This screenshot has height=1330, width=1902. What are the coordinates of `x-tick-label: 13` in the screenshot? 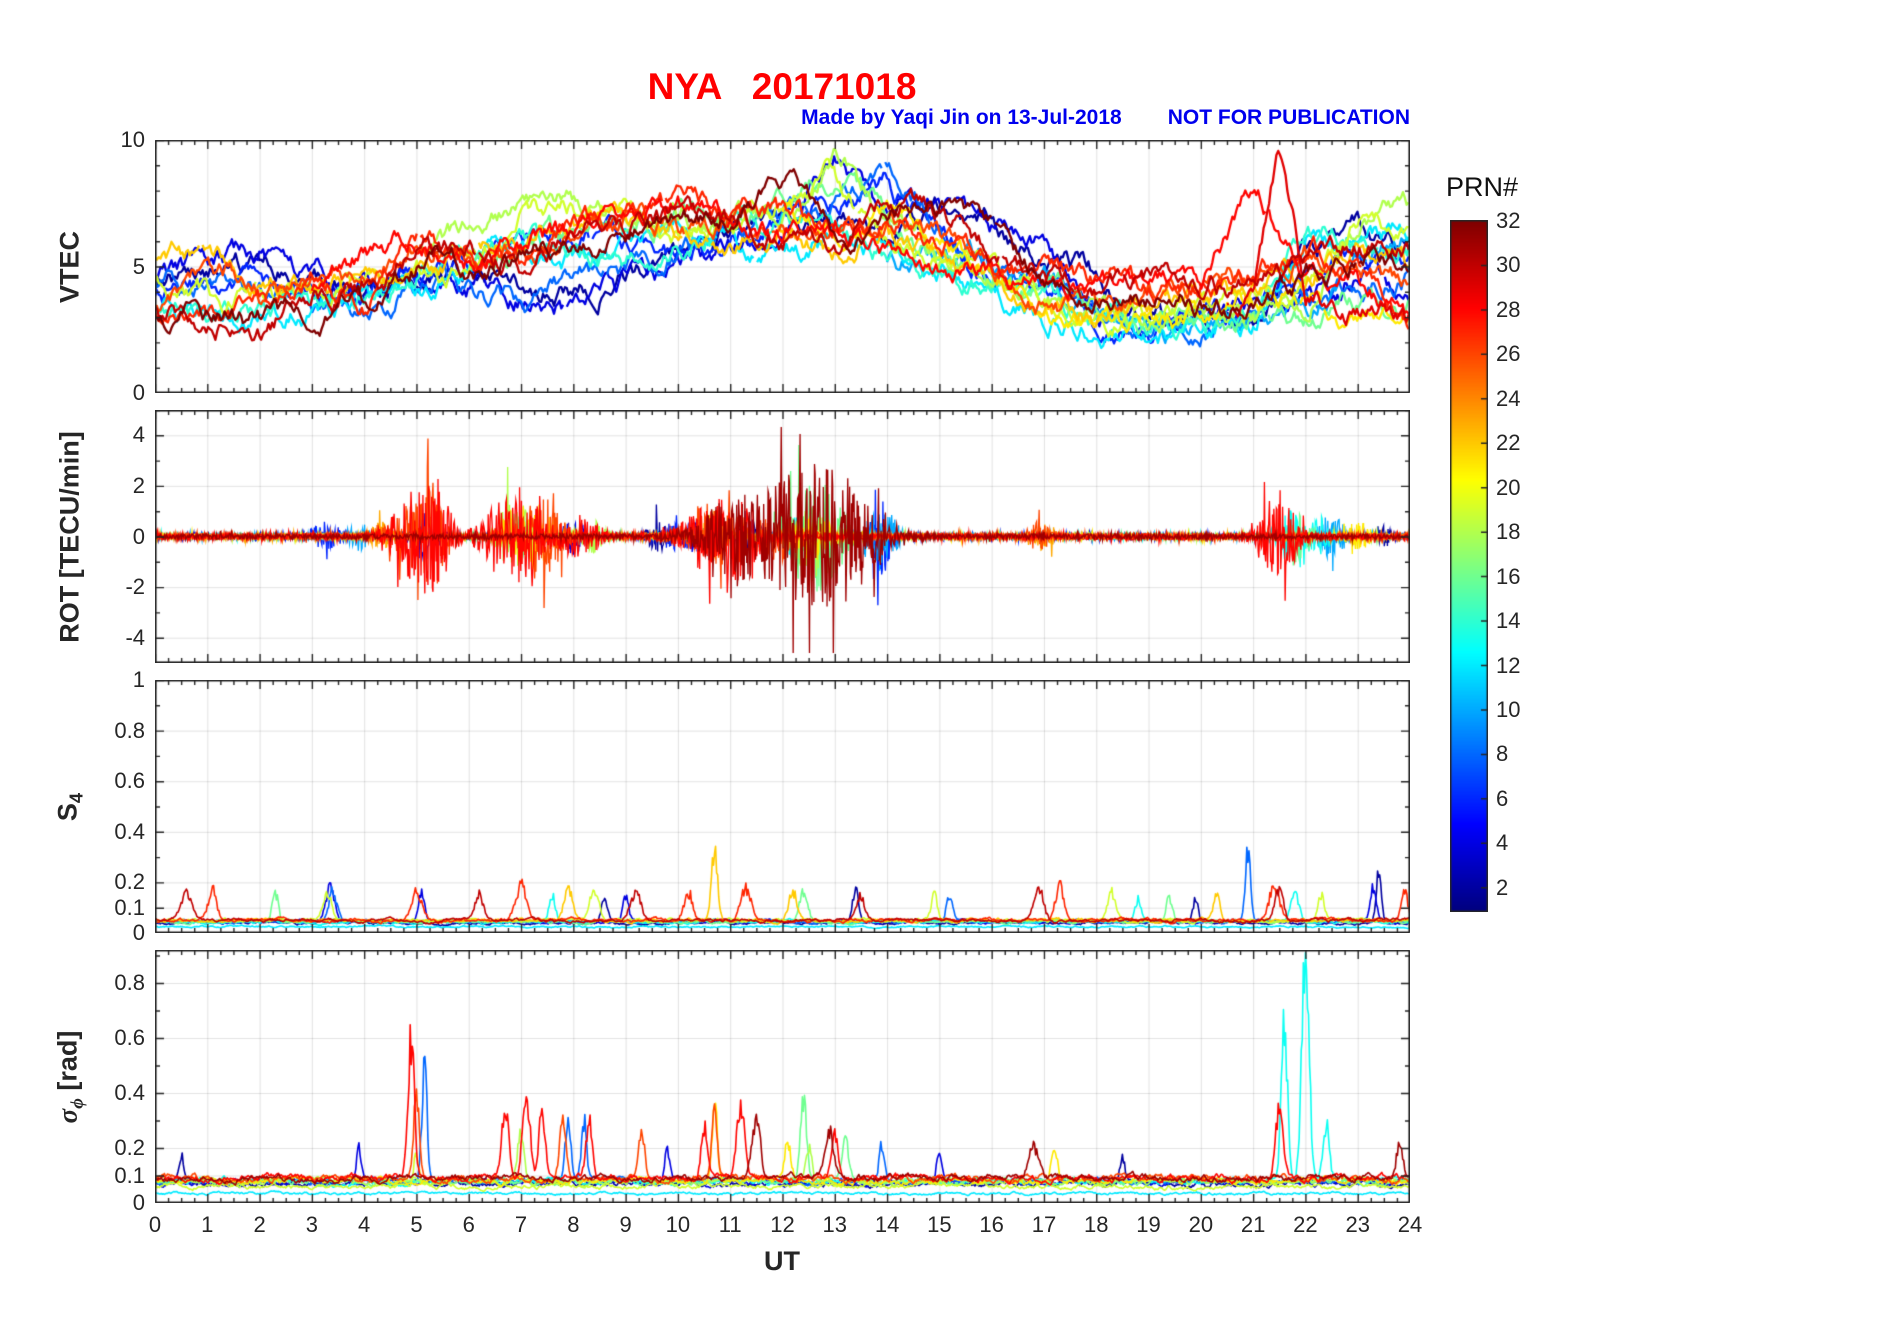 It's located at (835, 1224).